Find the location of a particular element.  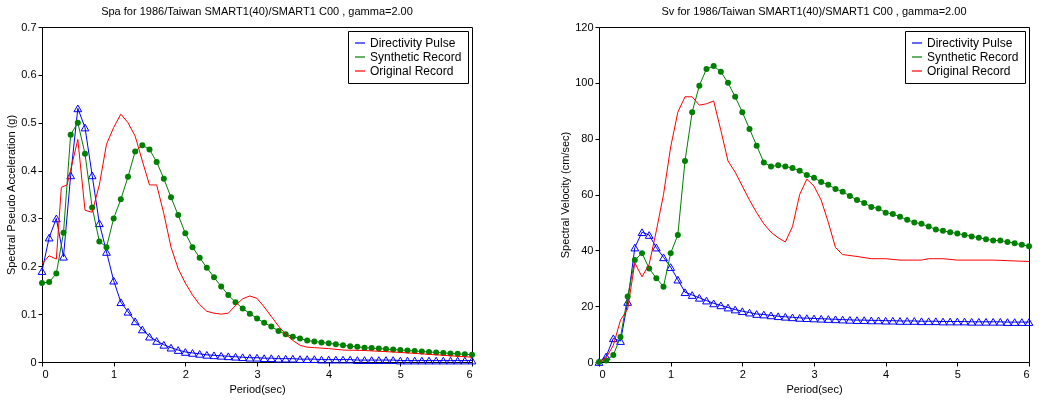

y-tick-label: 60 is located at coordinates (587, 194).